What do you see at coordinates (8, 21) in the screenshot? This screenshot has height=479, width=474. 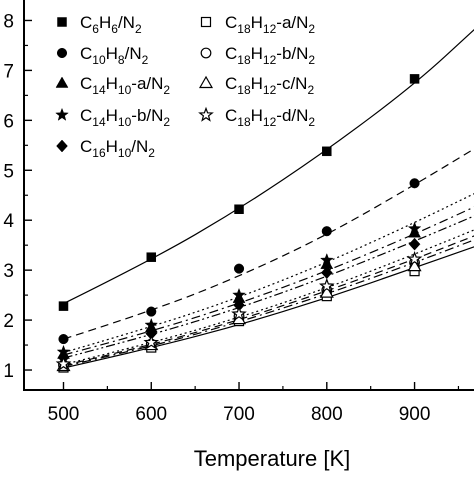 I see `y-tick-label: 8` at bounding box center [8, 21].